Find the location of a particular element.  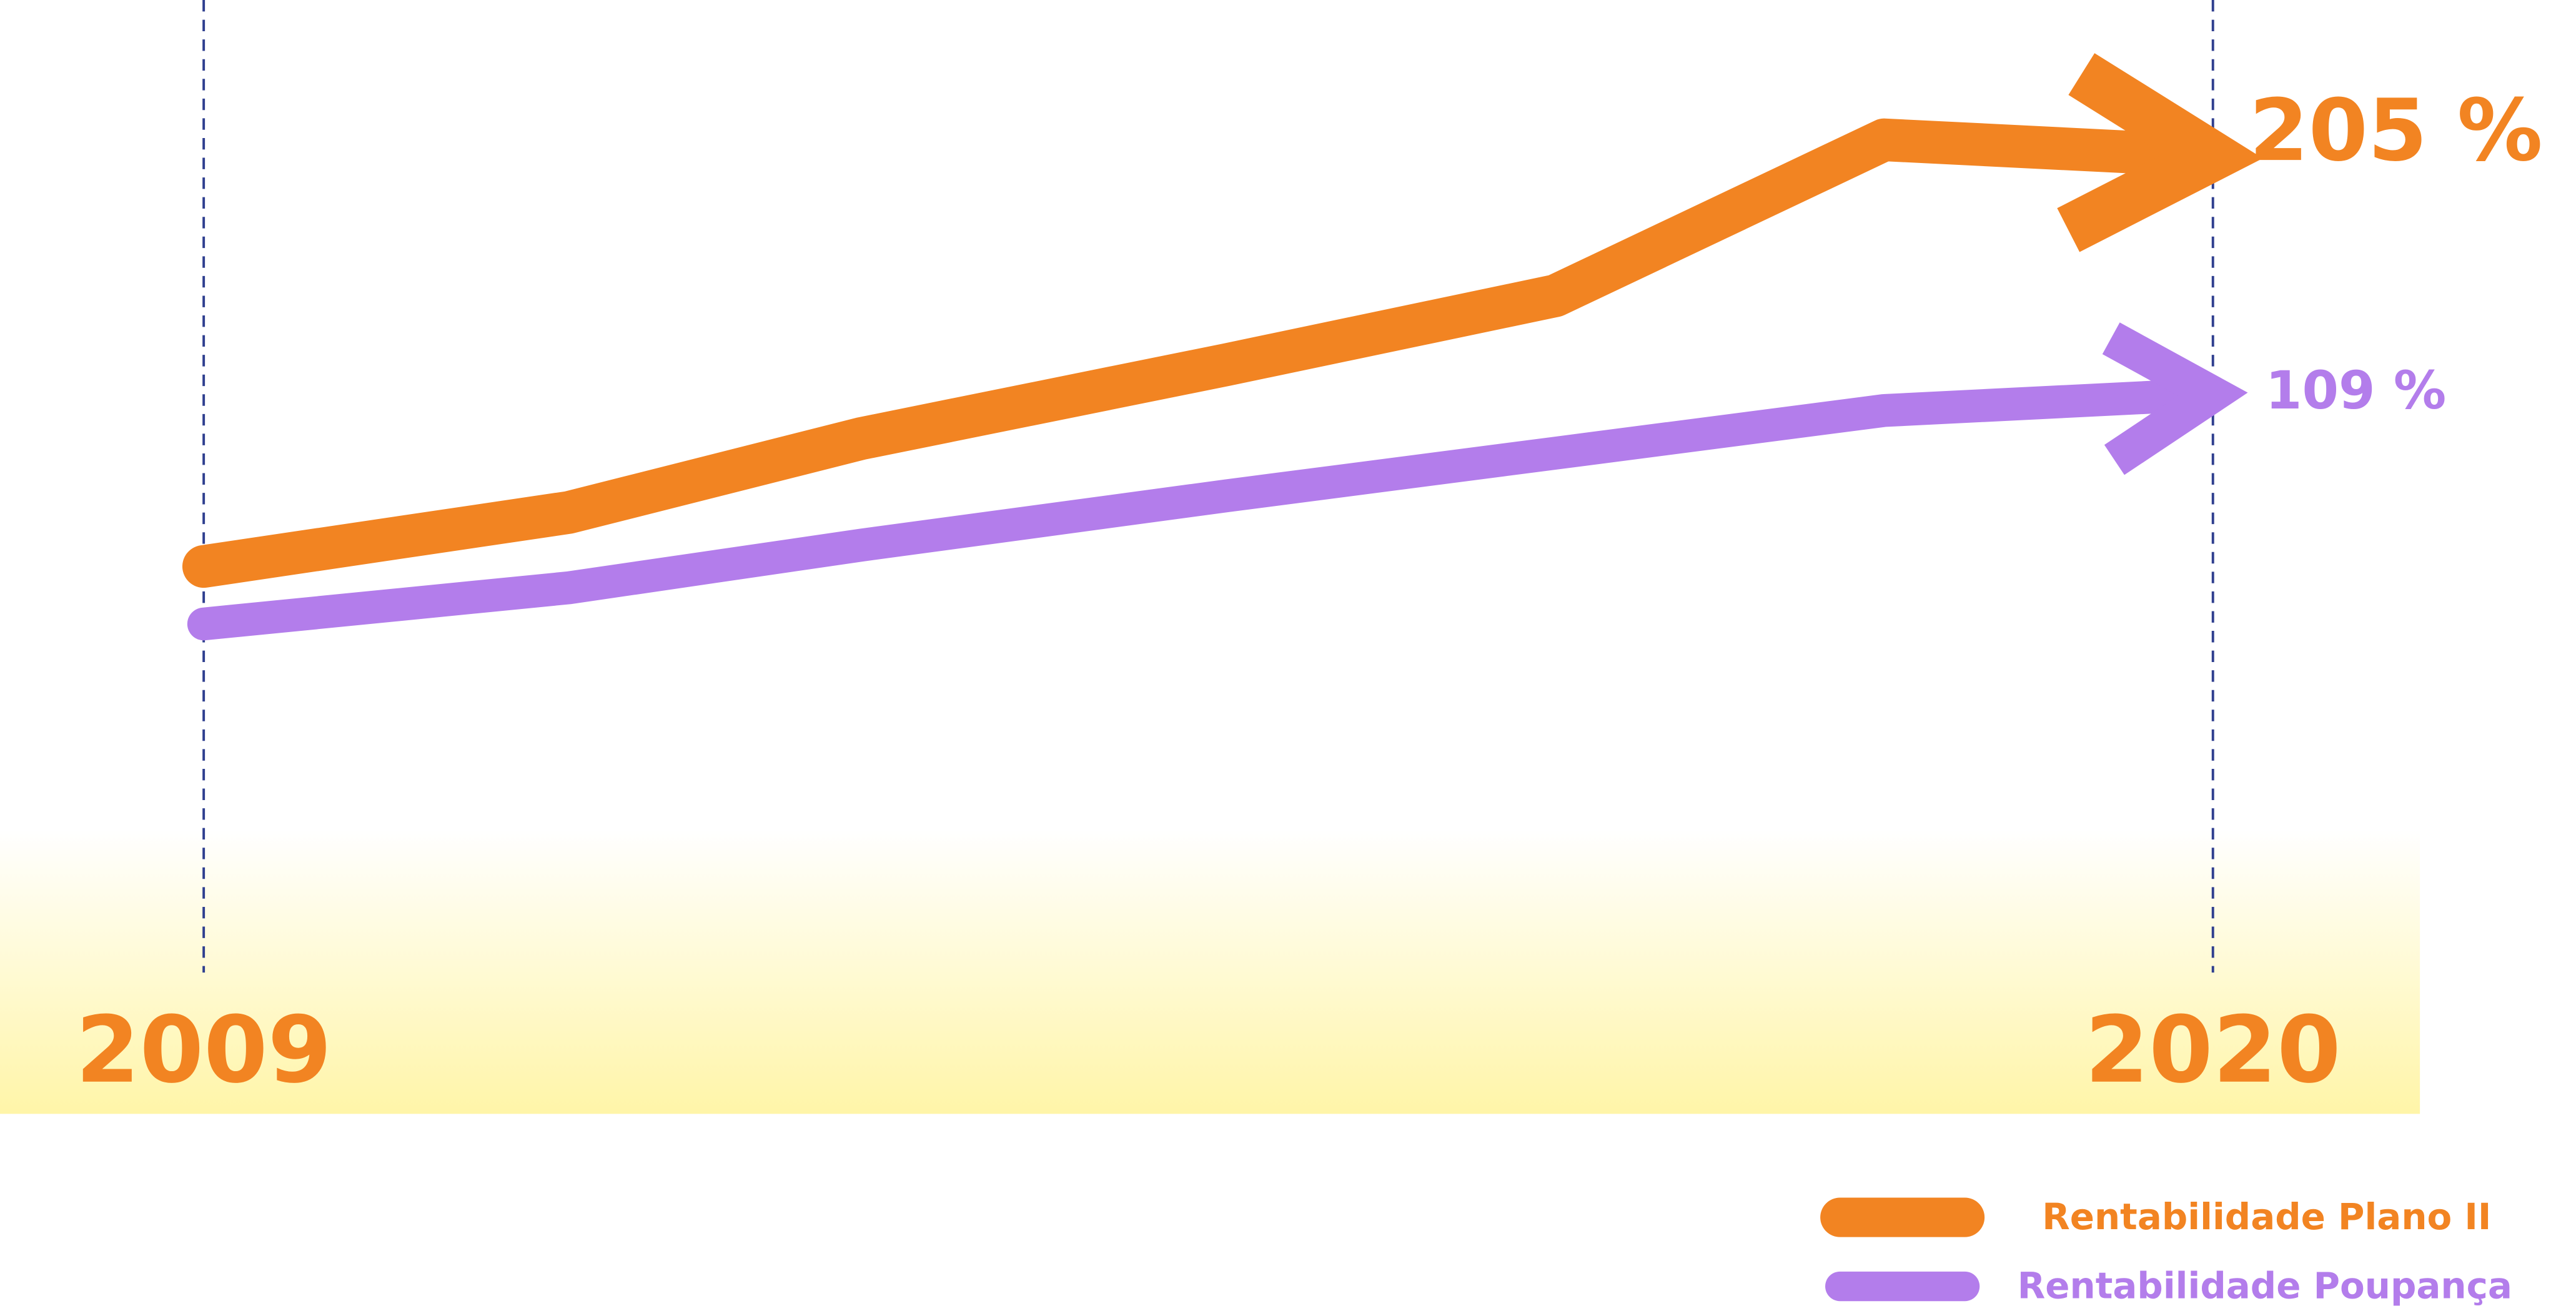

value-label: 205 % is located at coordinates (2396, 131).